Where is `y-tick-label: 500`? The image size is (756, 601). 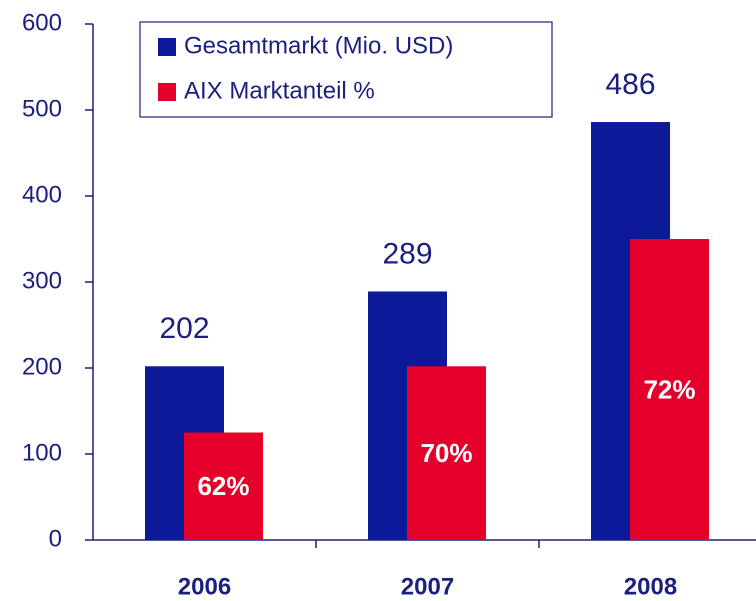 y-tick-label: 500 is located at coordinates (42, 108).